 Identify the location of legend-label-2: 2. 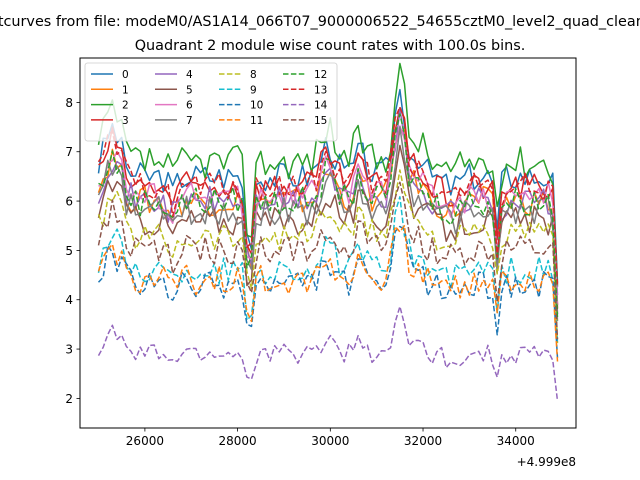
(125, 106).